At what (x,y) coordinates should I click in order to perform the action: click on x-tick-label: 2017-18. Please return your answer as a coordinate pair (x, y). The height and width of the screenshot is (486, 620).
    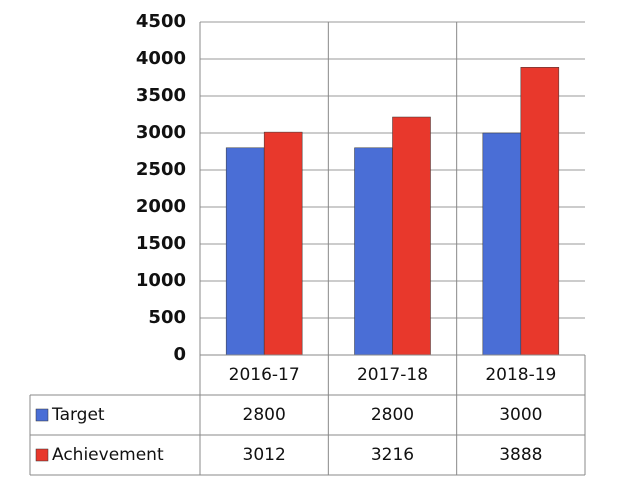
    Looking at the image, I should click on (392, 375).